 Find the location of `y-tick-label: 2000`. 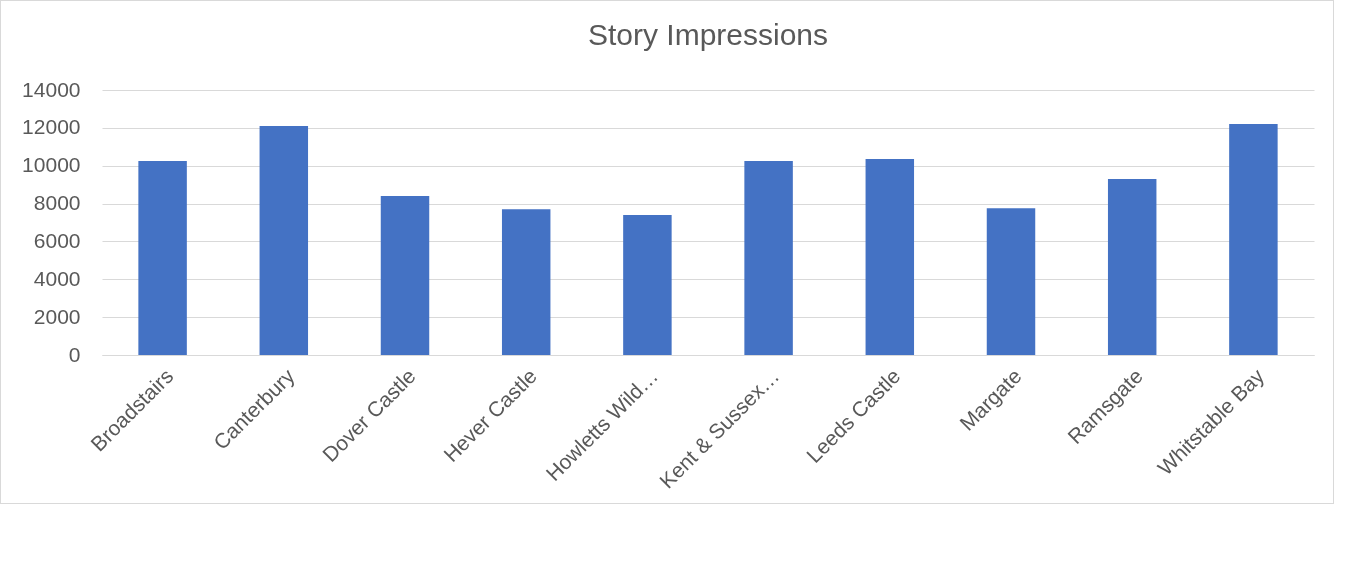

y-tick-label: 2000 is located at coordinates (57, 316).